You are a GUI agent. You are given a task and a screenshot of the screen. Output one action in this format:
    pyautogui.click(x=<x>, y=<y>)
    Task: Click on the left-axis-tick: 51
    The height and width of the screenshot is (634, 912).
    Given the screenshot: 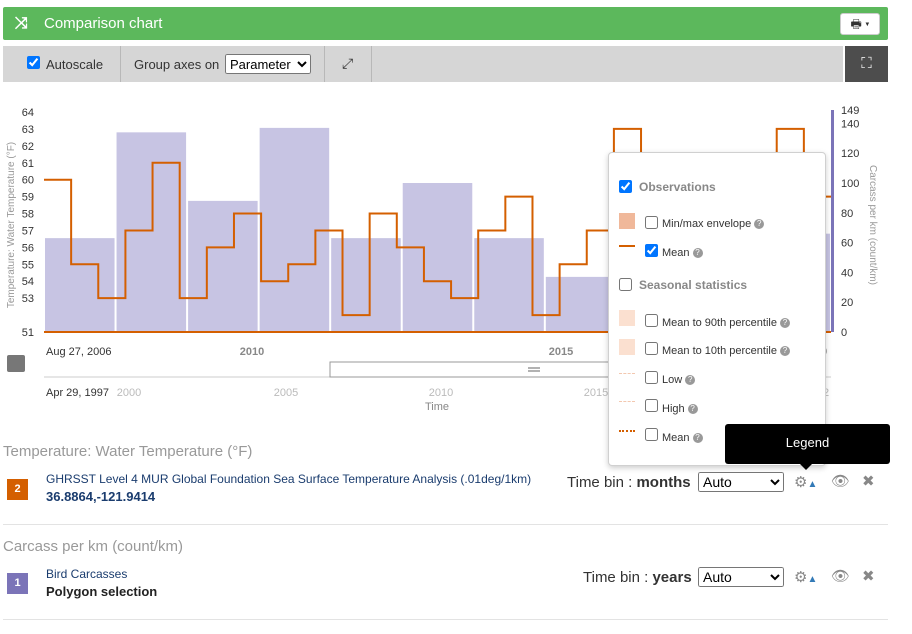 What is the action you would take?
    pyautogui.click(x=28, y=333)
    